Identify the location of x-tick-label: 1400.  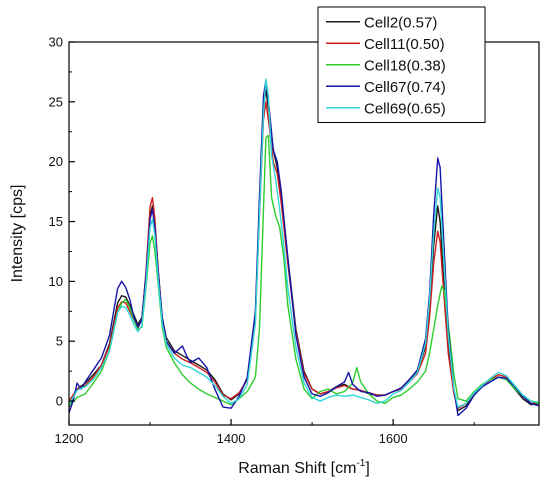
(231, 438).